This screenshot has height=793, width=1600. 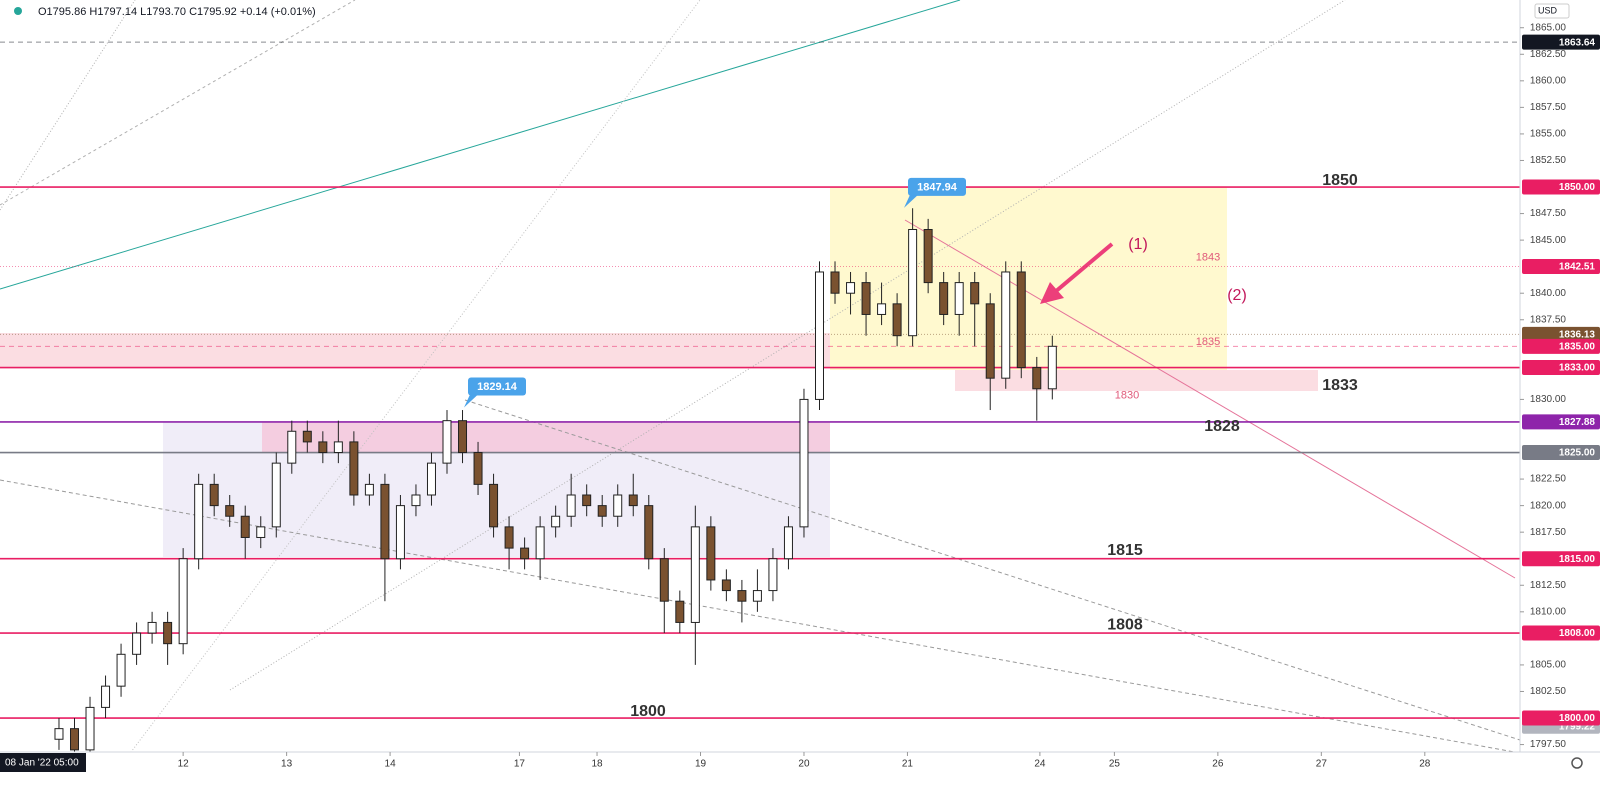 I want to click on callout-label: 1847.94, so click(x=937, y=187).